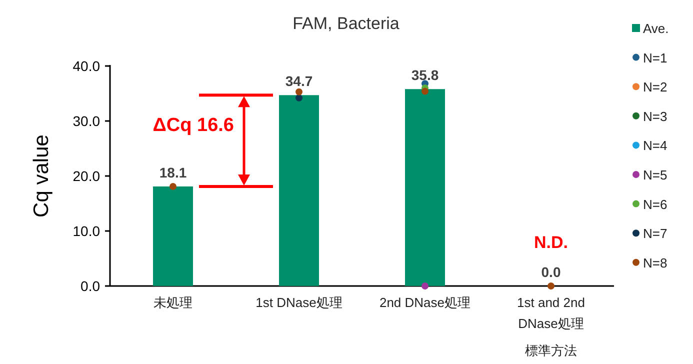 This screenshot has height=364, width=693. I want to click on data-label: 18.1, so click(173, 172).